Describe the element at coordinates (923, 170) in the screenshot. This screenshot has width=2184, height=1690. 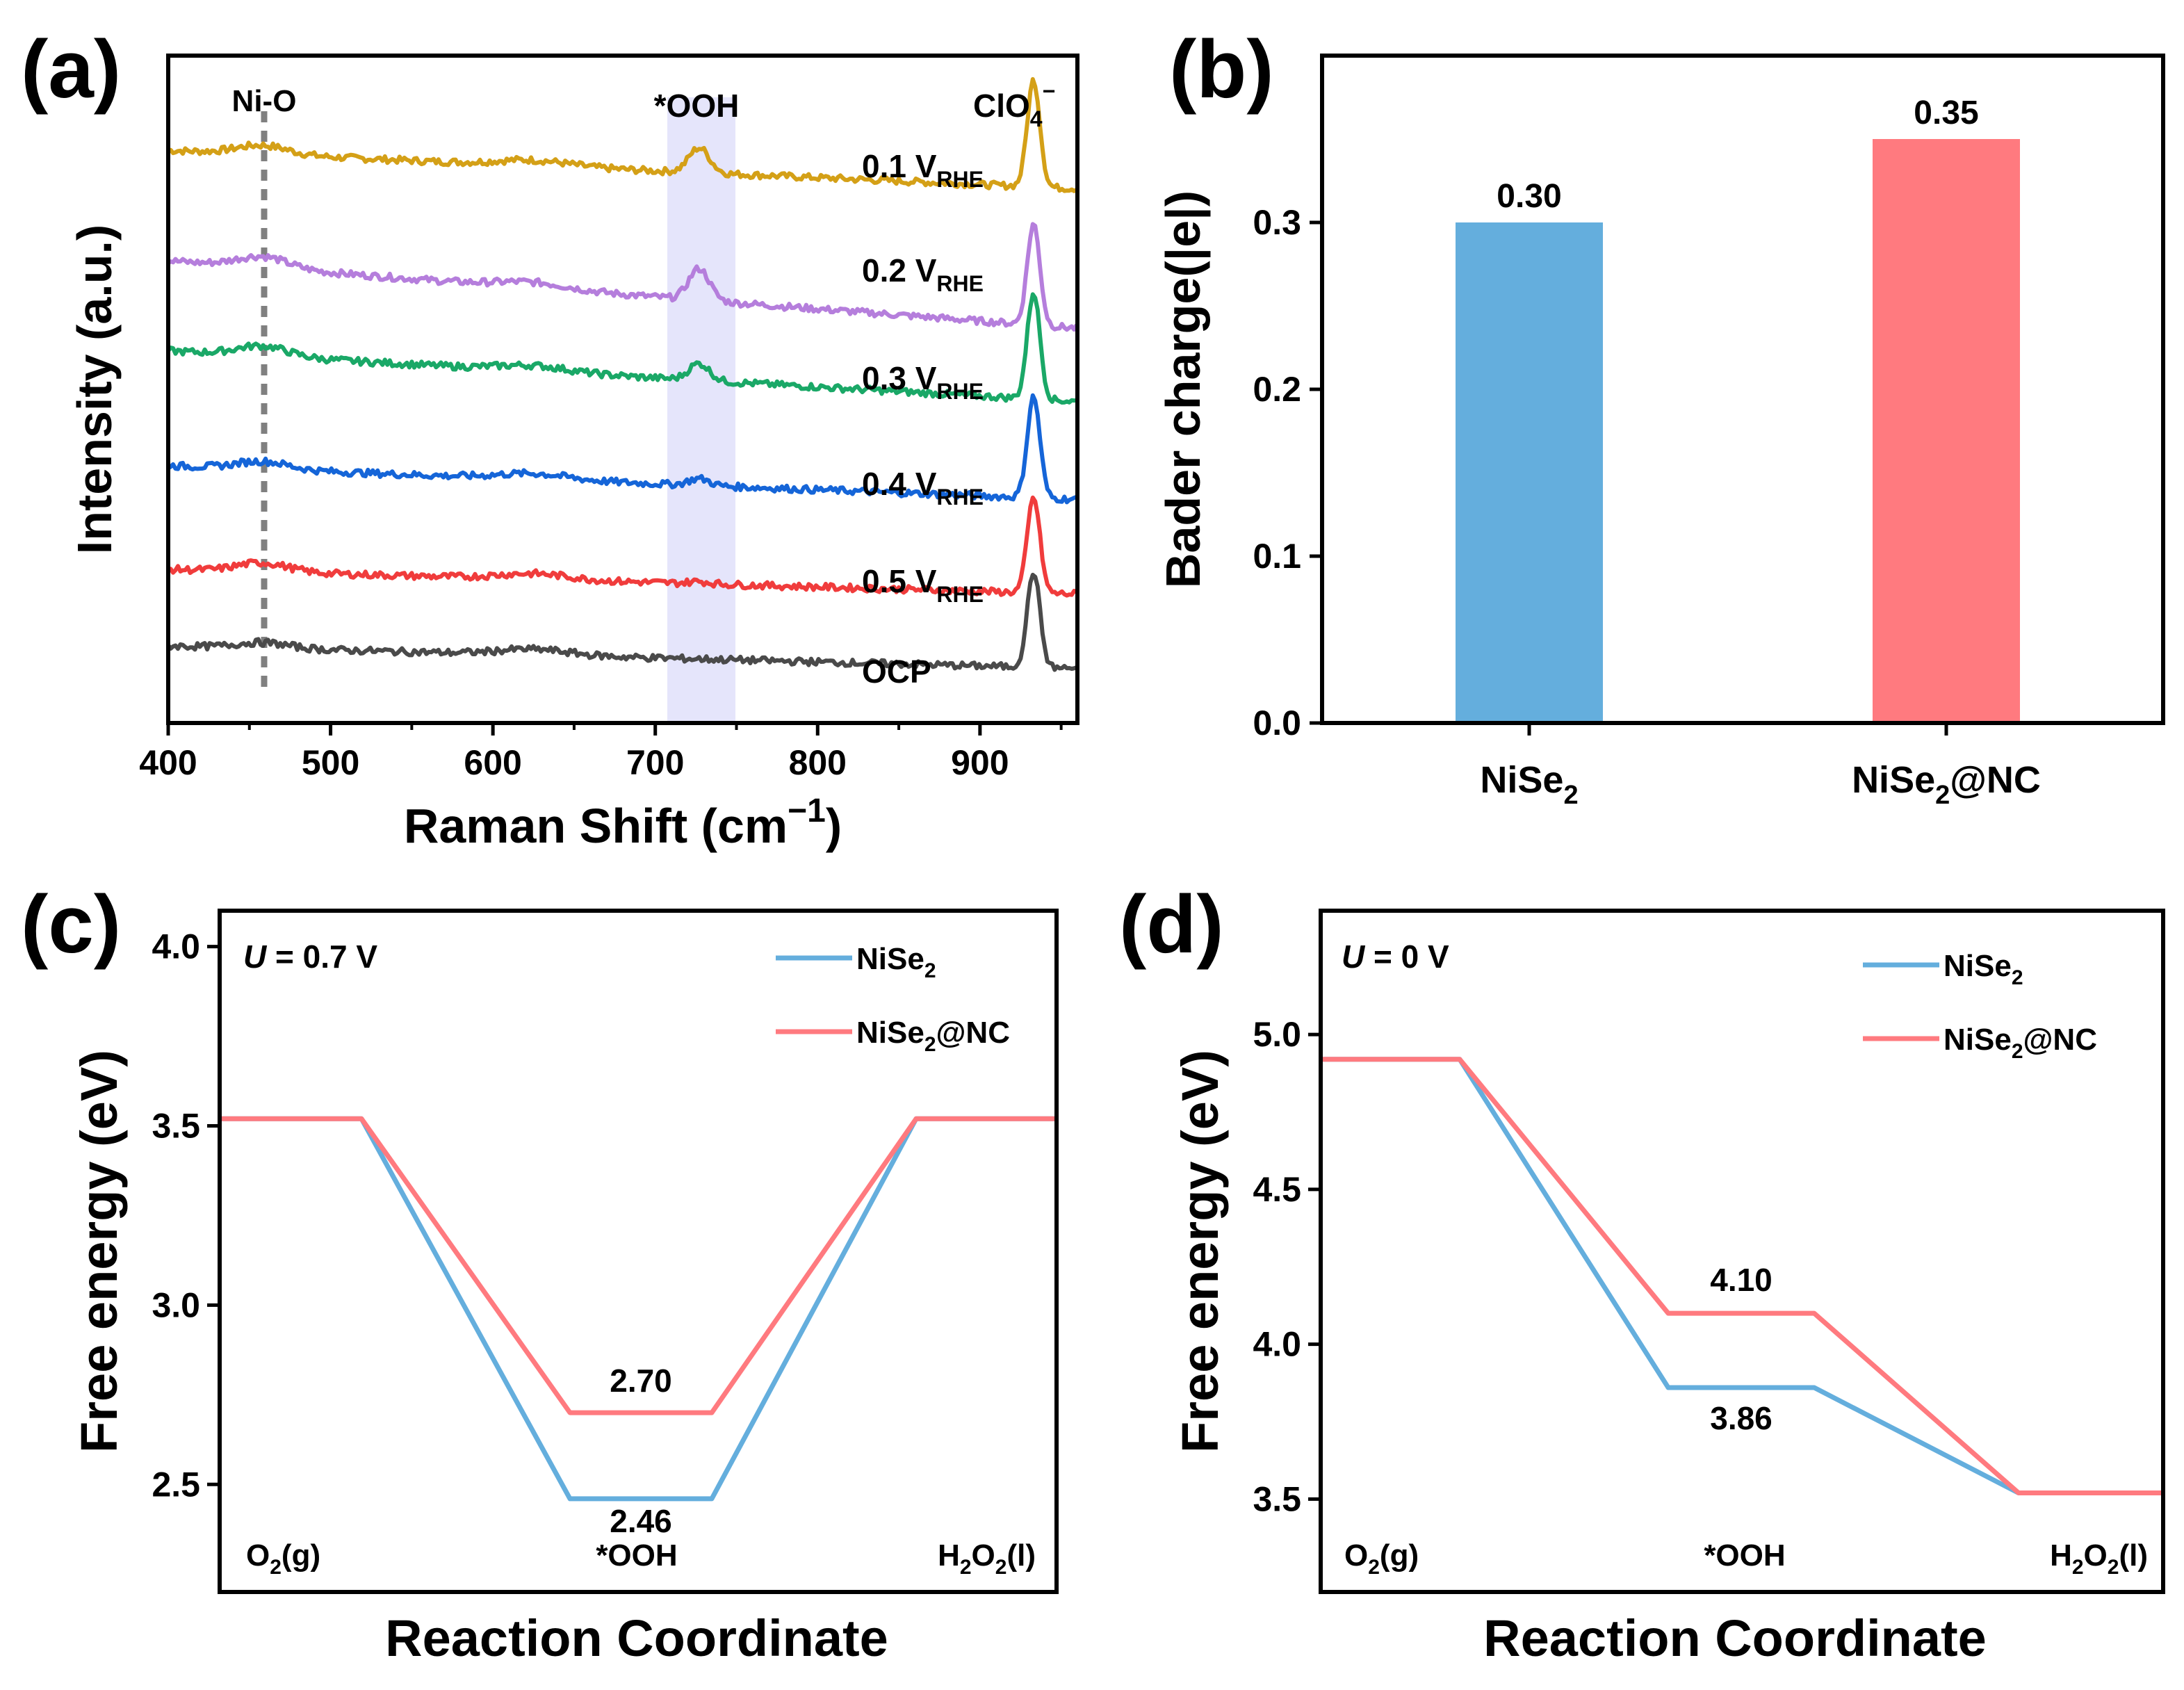
I see `trace-label-0: 0.1 VRHE` at that location.